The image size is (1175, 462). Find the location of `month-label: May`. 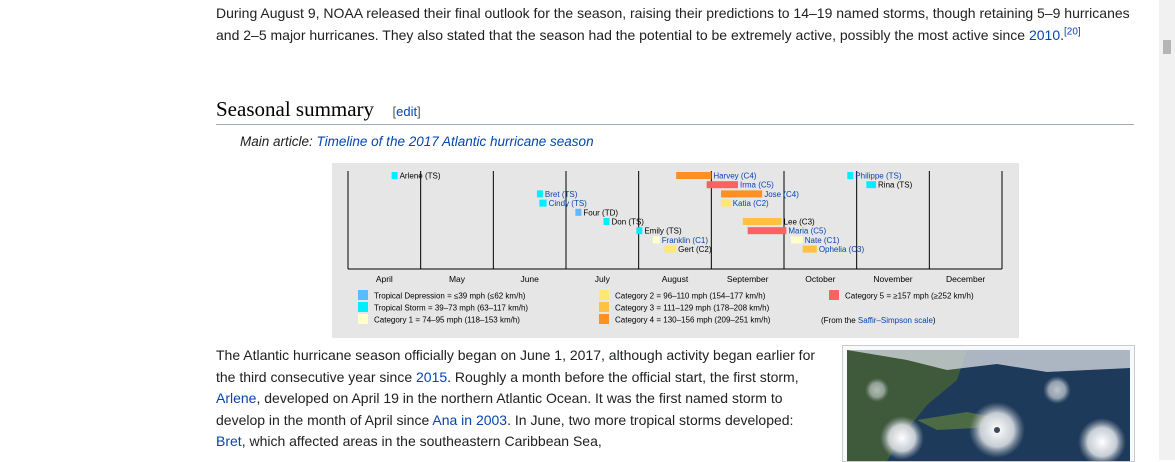

month-label: May is located at coordinates (457, 279).